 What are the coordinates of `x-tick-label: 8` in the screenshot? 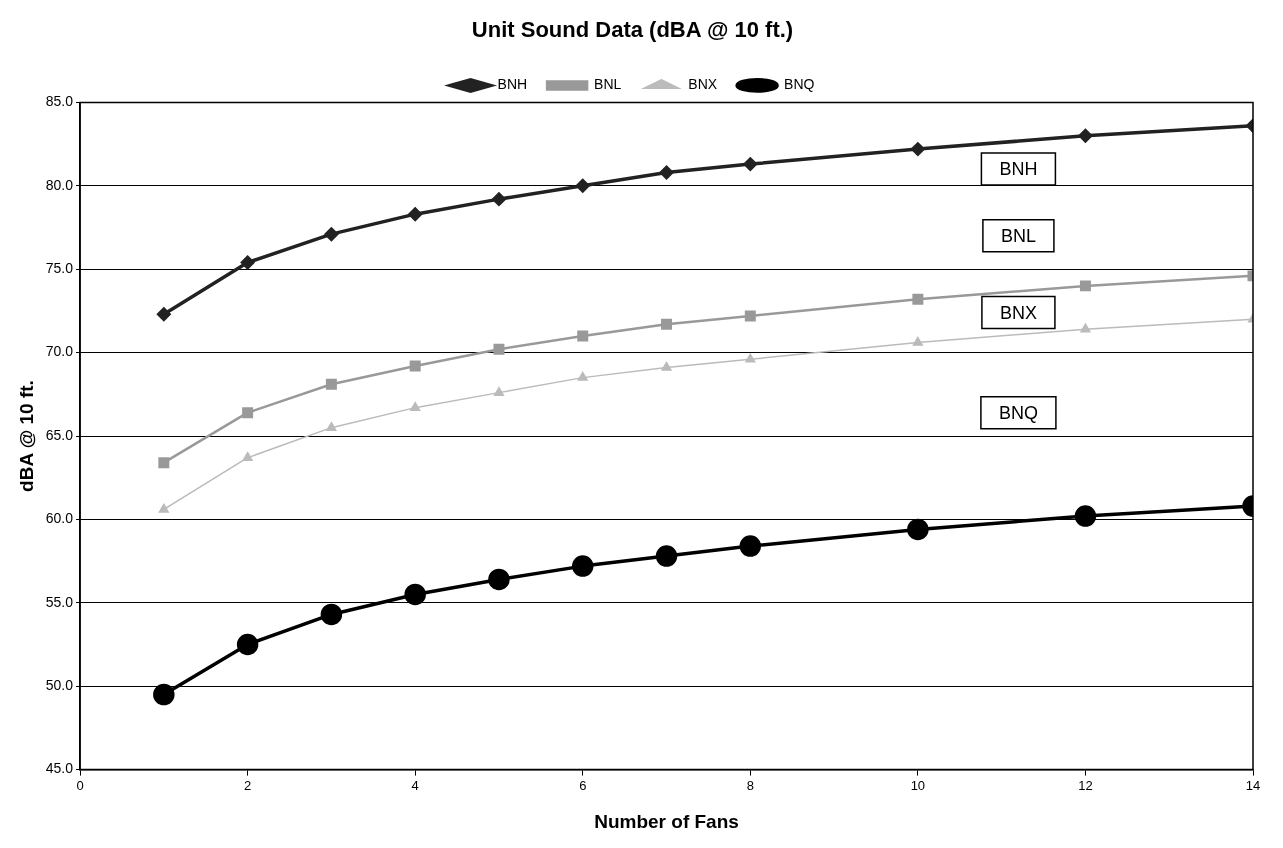 It's located at (750, 785).